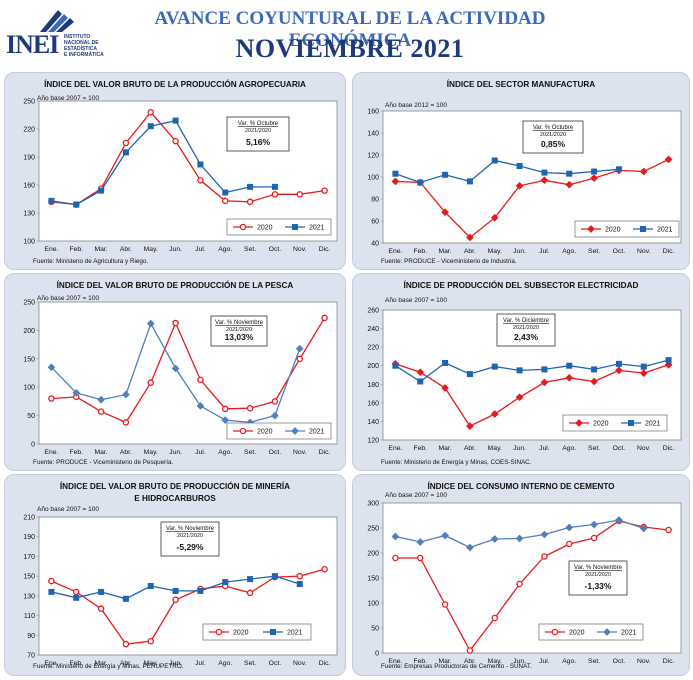 The width and height of the screenshot is (693, 680). I want to click on x-tick-label: Ago., so click(569, 251).